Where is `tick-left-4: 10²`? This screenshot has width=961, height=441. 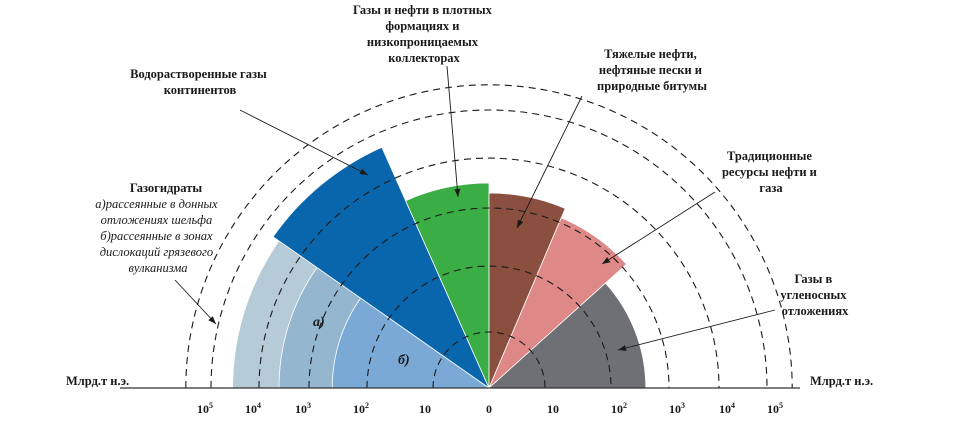 tick-left-4: 10² is located at coordinates (361, 408).